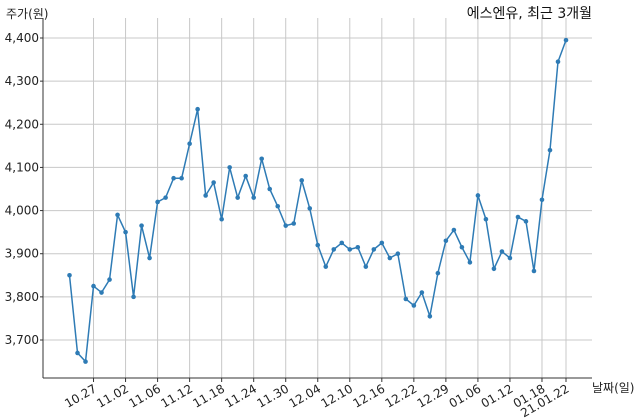  What do you see at coordinates (22, 81) in the screenshot?
I see `y-tick-label: 4,300` at bounding box center [22, 81].